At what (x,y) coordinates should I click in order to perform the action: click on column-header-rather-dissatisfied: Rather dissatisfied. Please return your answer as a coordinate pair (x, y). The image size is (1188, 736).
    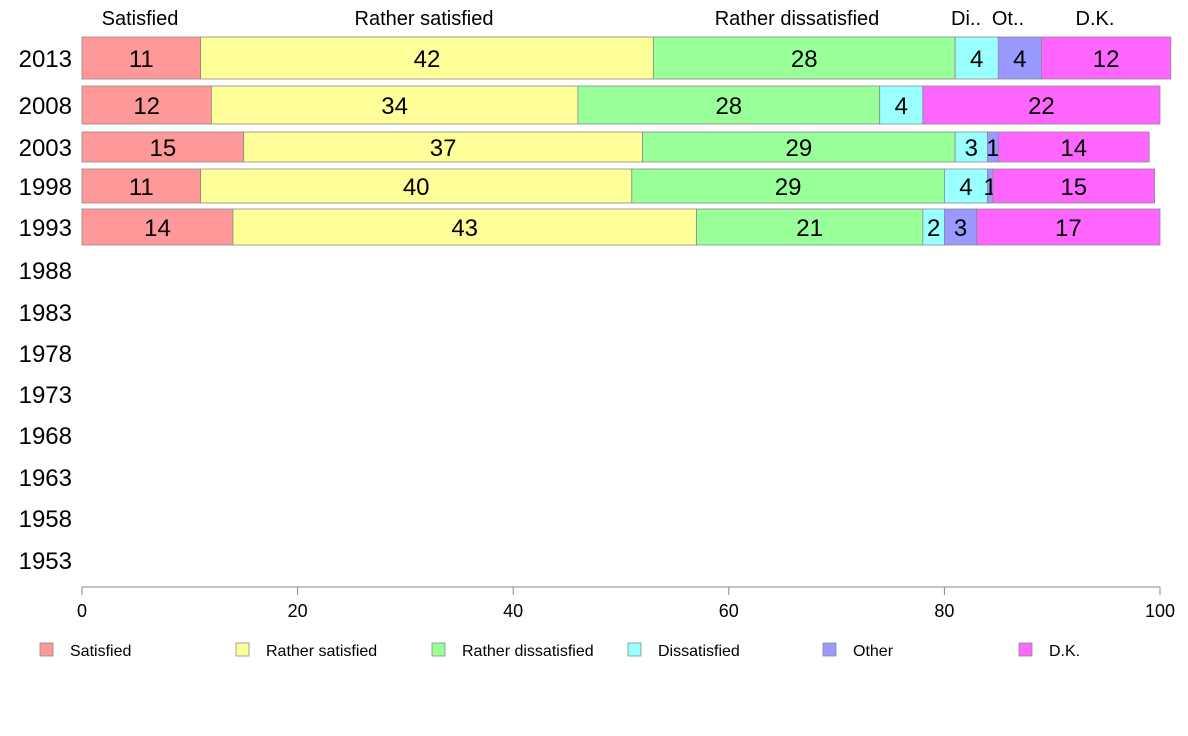
    Looking at the image, I should click on (797, 19).